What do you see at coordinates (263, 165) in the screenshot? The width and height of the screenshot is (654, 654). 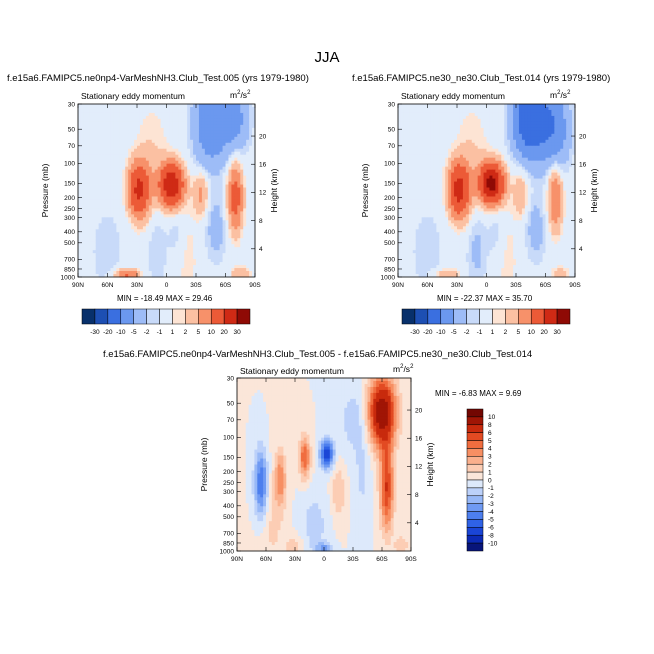 I see `height-tick-label: 16` at bounding box center [263, 165].